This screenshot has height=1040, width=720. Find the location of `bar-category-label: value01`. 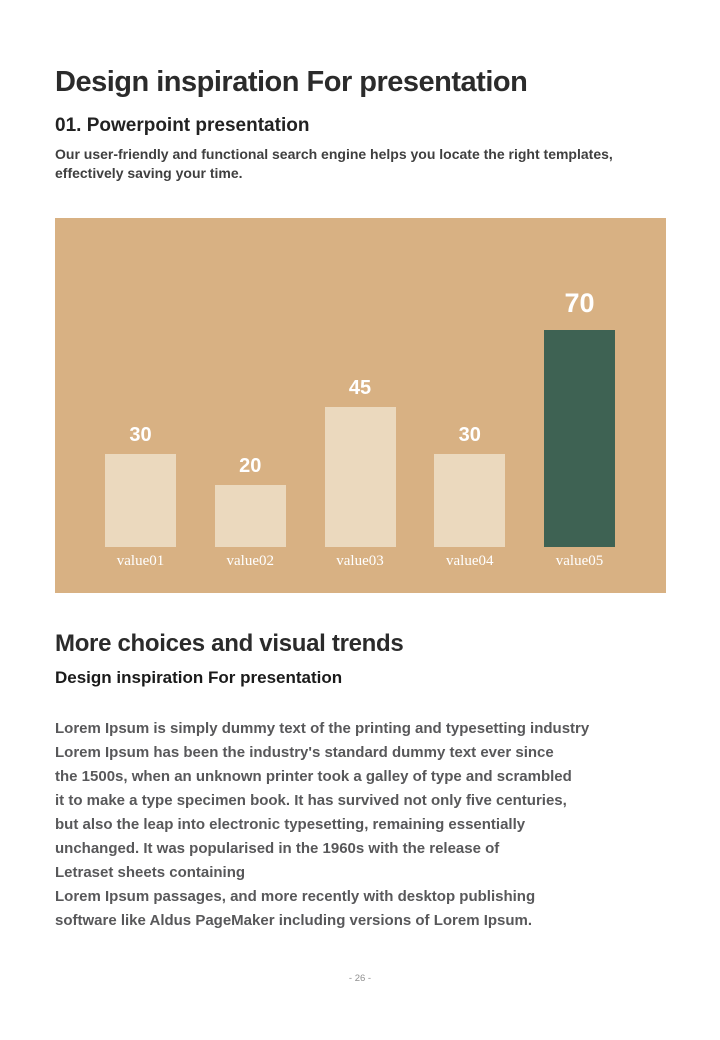

bar-category-label: value01 is located at coordinates (140, 561).